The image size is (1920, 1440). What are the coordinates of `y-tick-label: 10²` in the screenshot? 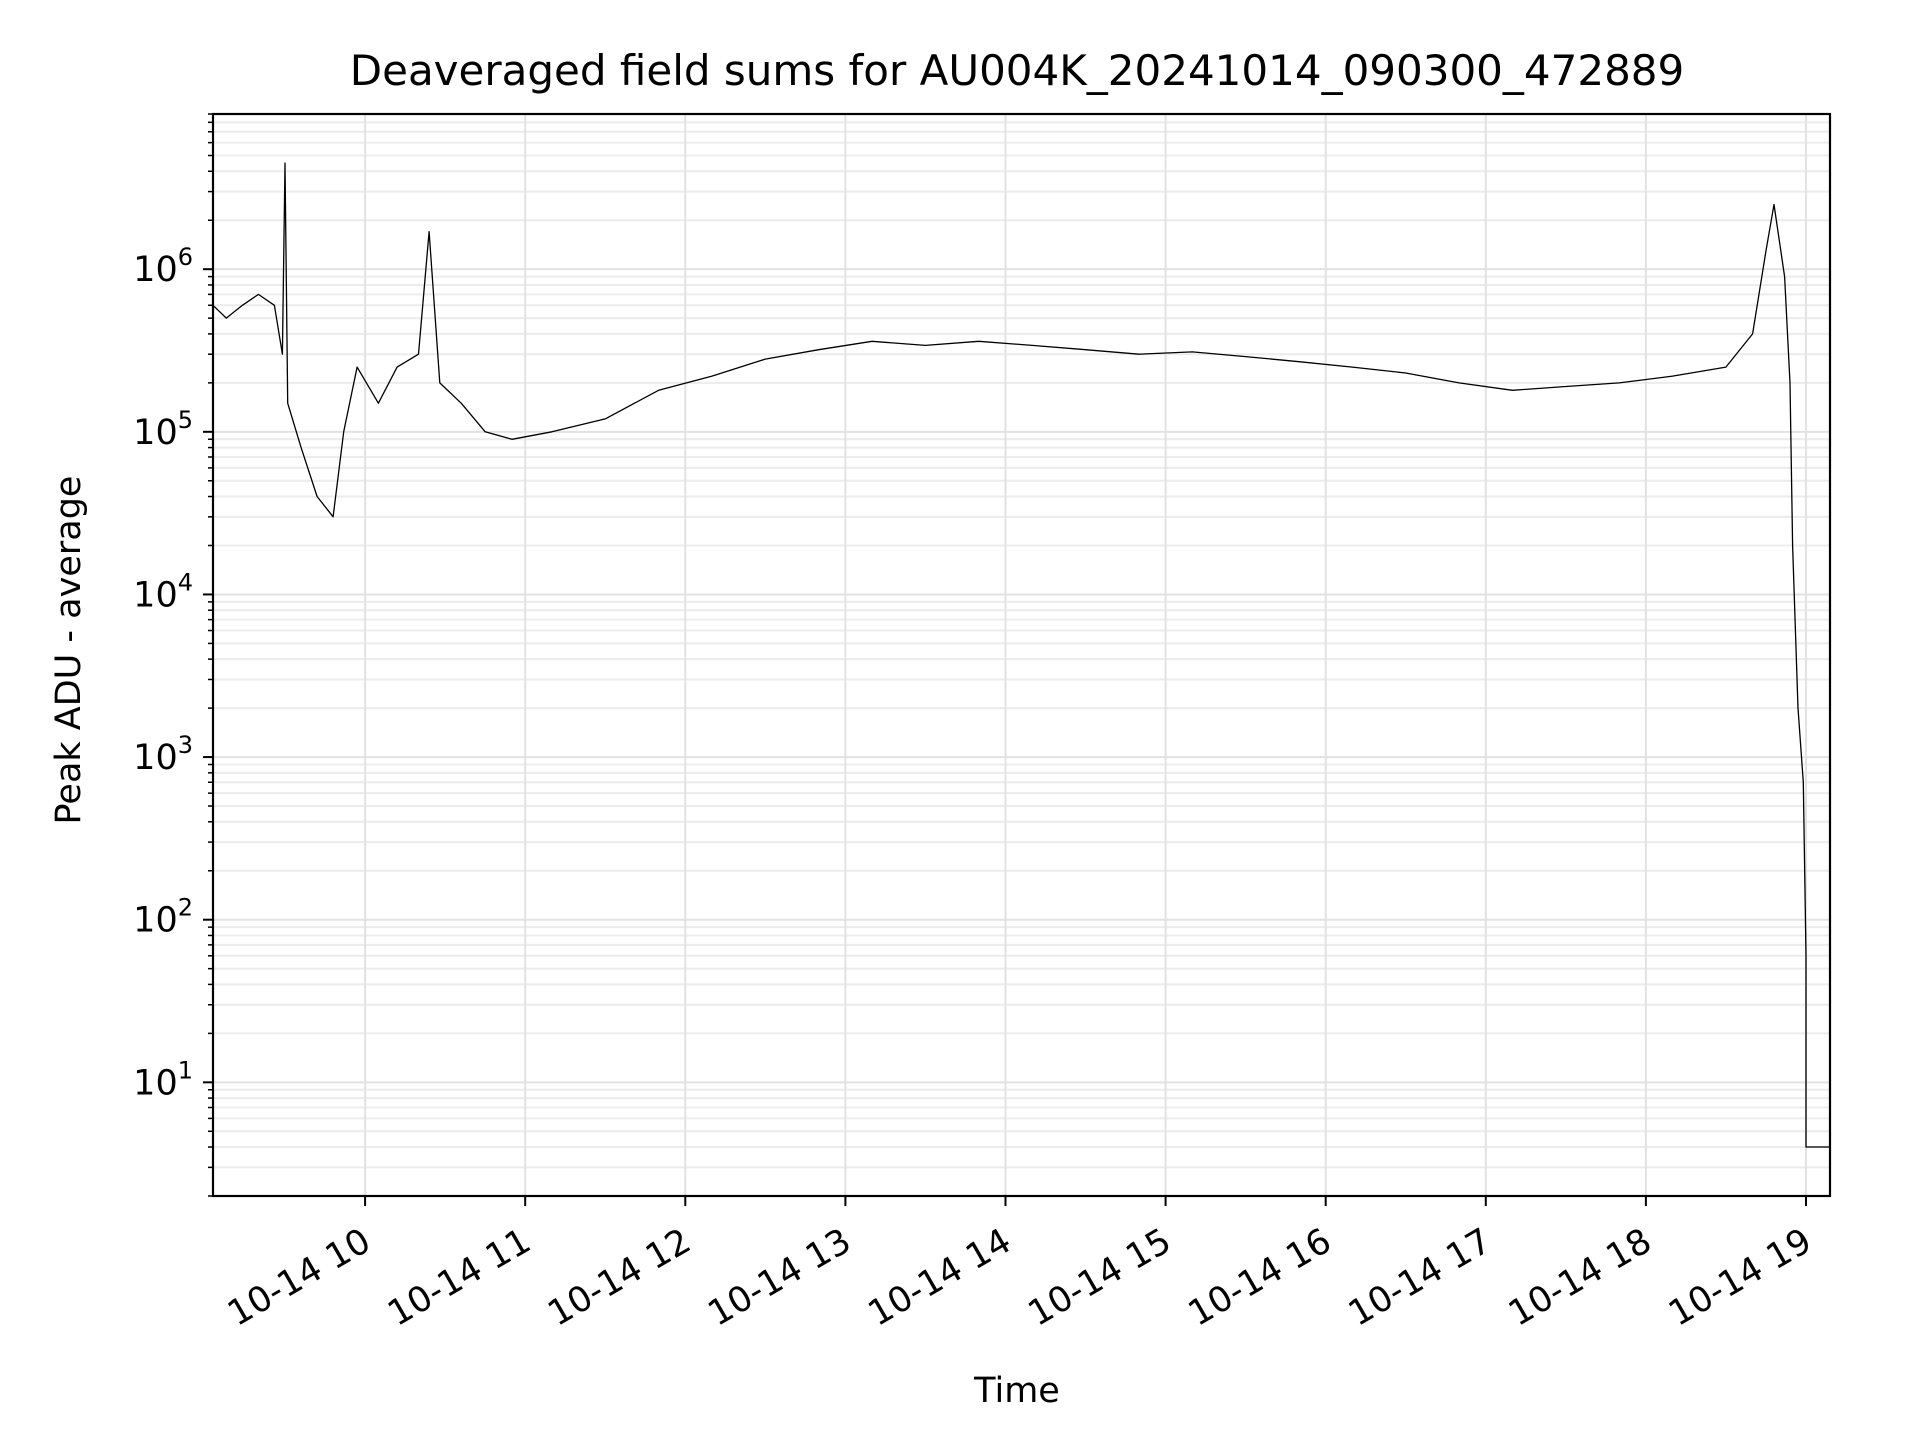 It's located at (163, 917).